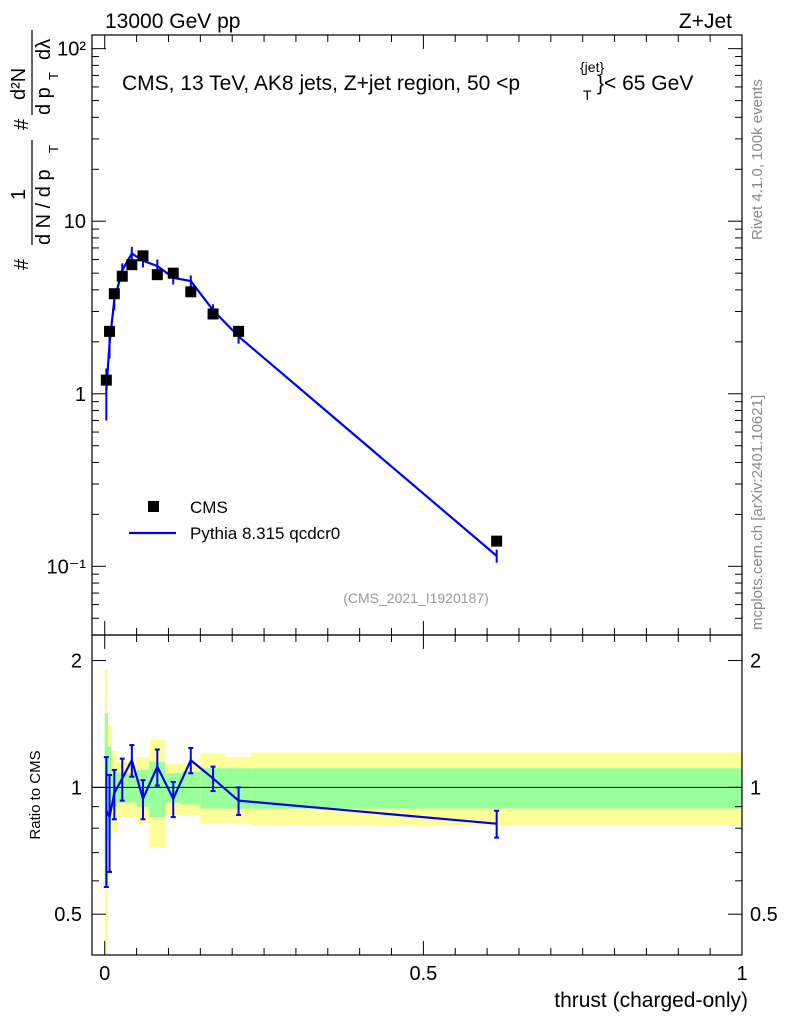 The image size is (786, 1024). I want to click on x-tick-label: 1, so click(741, 974).